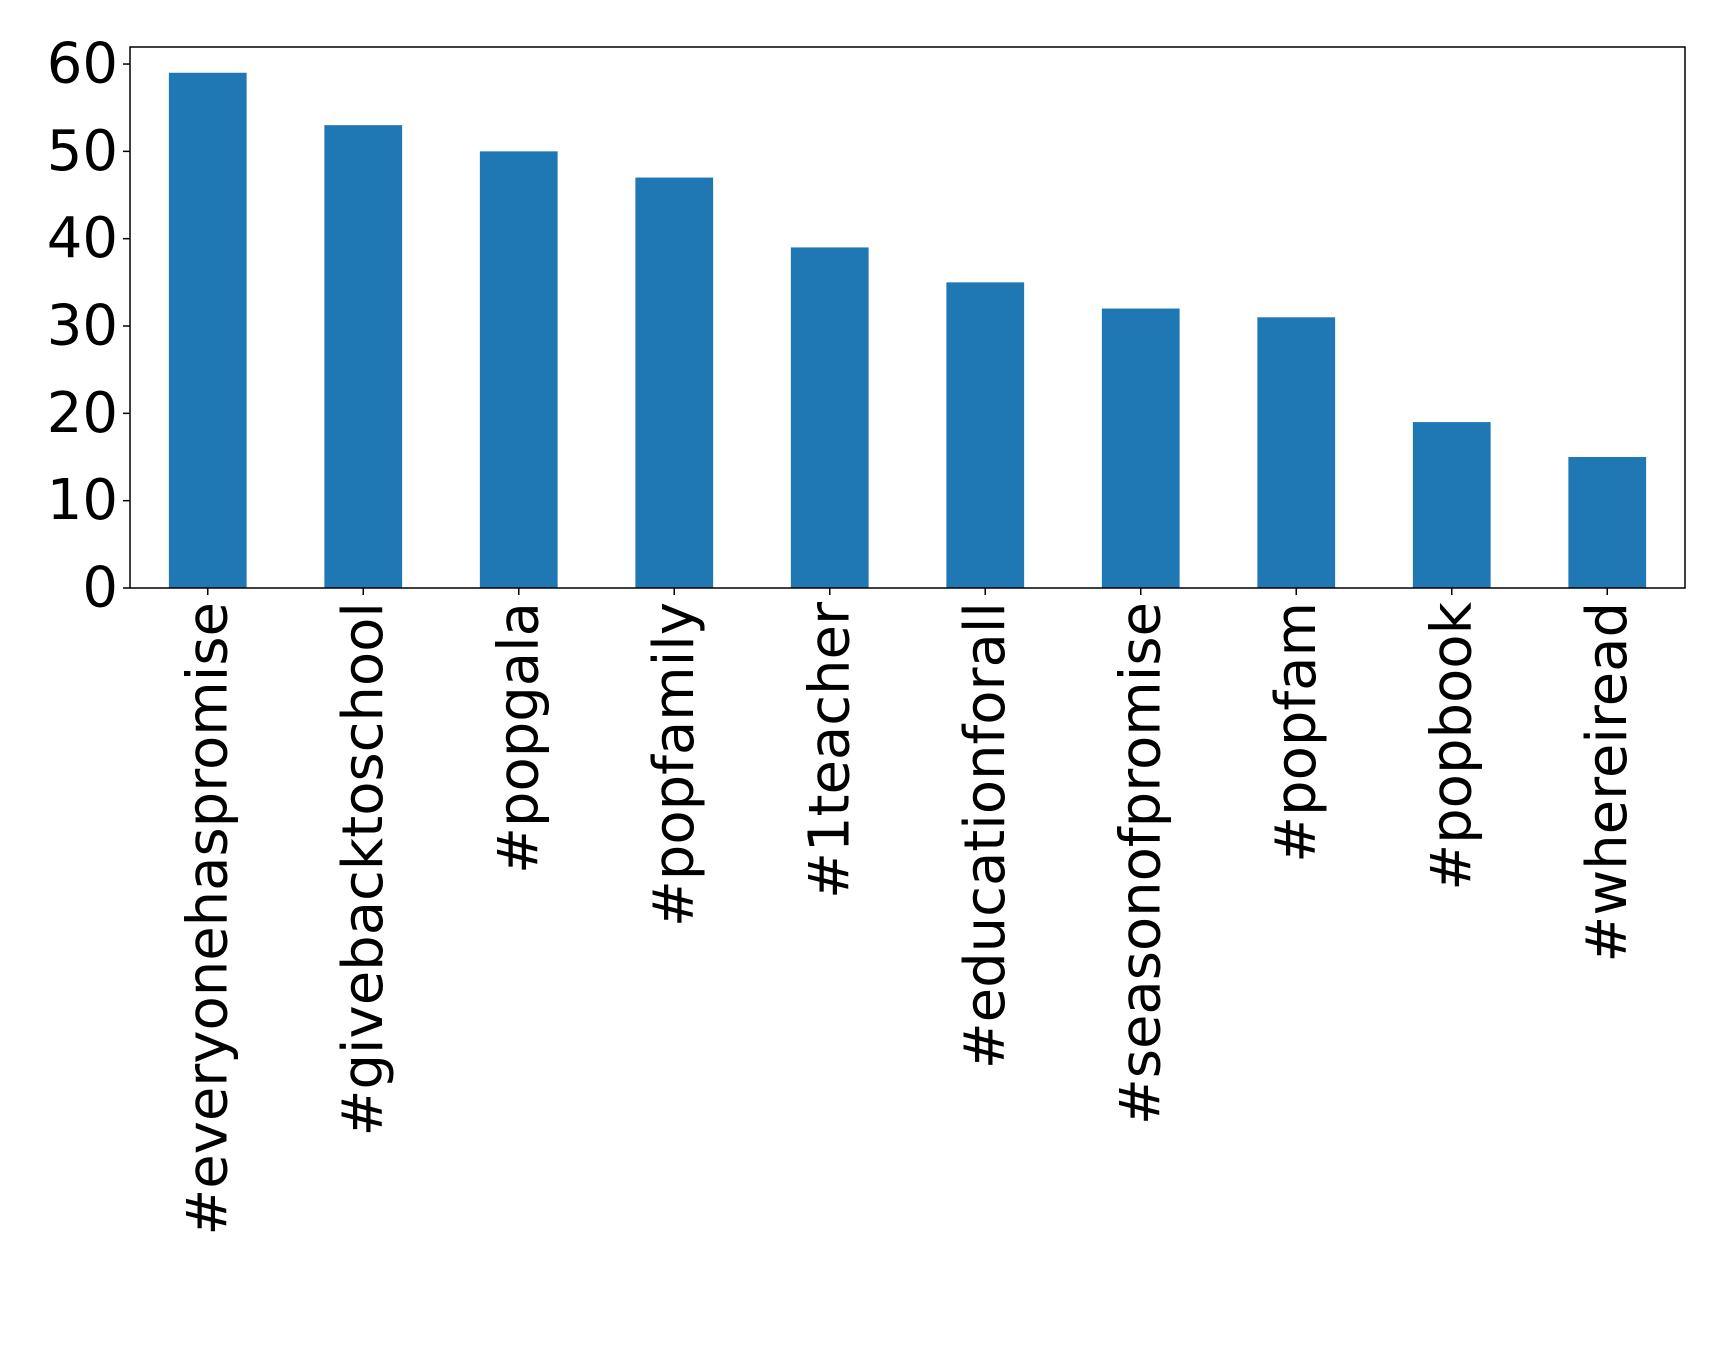 The height and width of the screenshot is (1346, 1719). What do you see at coordinates (1451, 745) in the screenshot?
I see `x-tick-label-8: #popbook` at bounding box center [1451, 745].